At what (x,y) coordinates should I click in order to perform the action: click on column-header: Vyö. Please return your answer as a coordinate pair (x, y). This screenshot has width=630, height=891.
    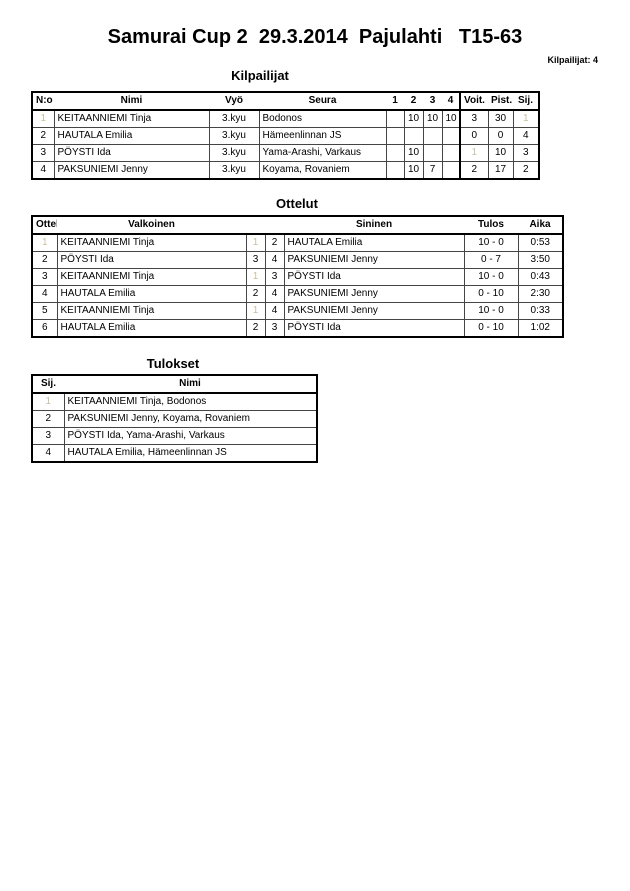
    Looking at the image, I should click on (234, 101).